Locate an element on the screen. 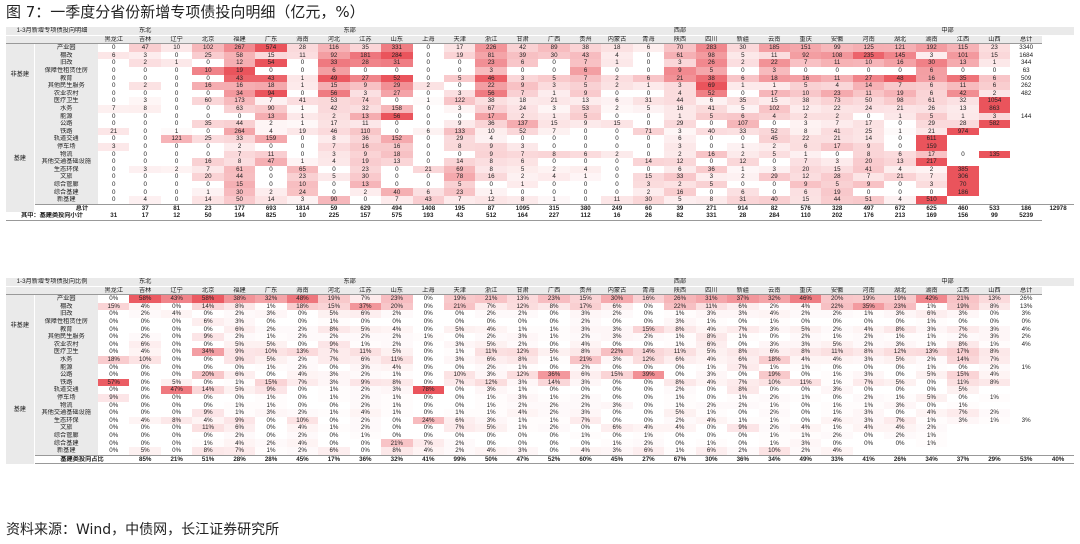 The width and height of the screenshot is (1080, 544). corner-label: 1-3月新增专项债投向比例 is located at coordinates (52, 282).